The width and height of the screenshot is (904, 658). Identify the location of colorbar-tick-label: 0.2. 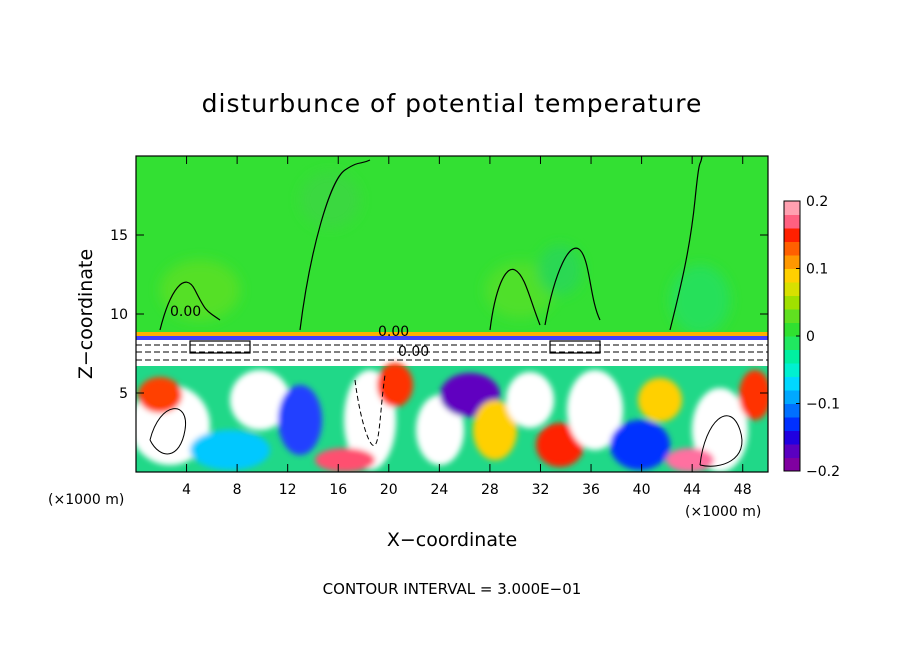
(817, 202).